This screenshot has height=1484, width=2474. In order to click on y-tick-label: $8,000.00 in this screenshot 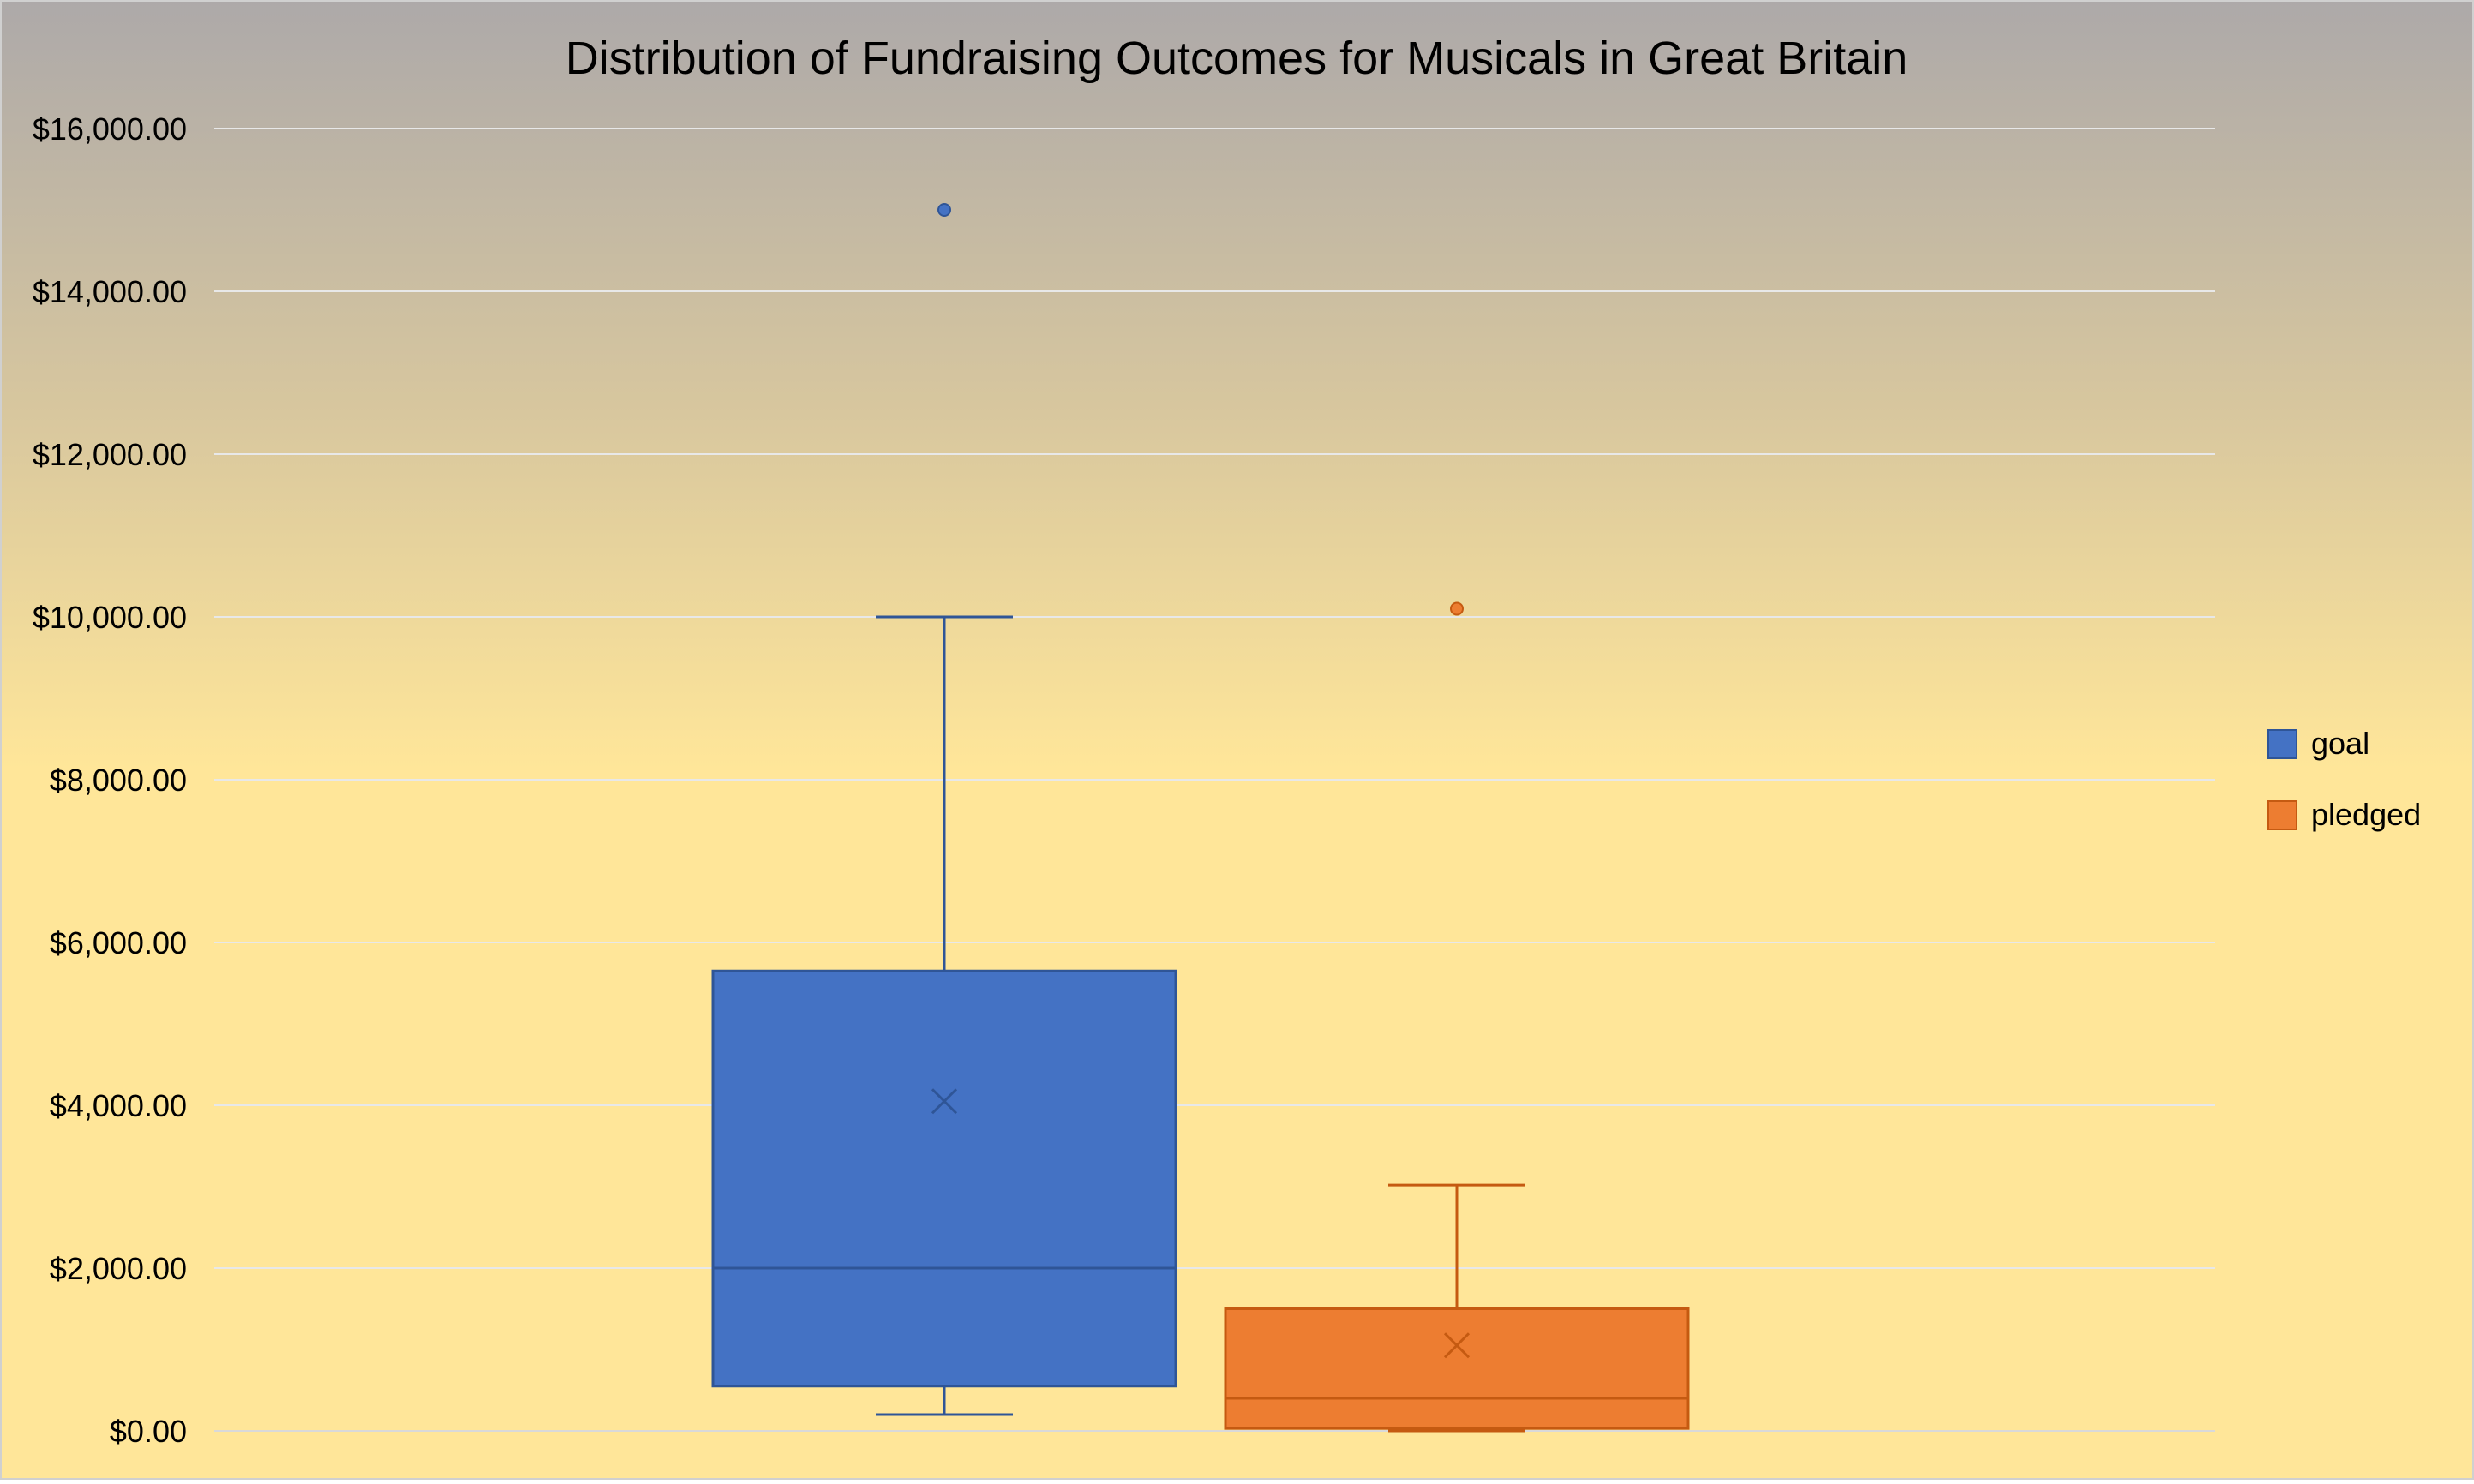, I will do `click(118, 780)`.